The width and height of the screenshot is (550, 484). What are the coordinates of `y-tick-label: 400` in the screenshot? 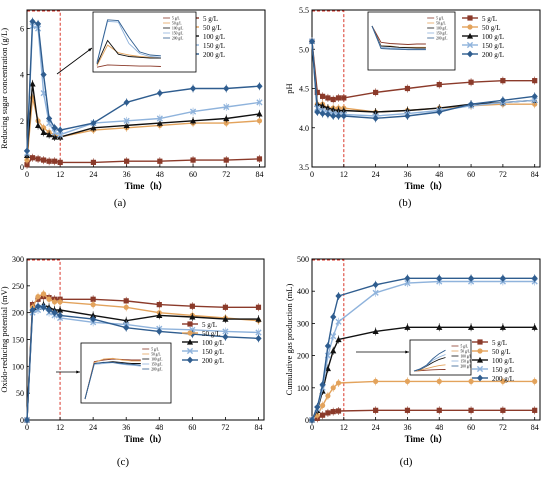 It's located at (303, 291).